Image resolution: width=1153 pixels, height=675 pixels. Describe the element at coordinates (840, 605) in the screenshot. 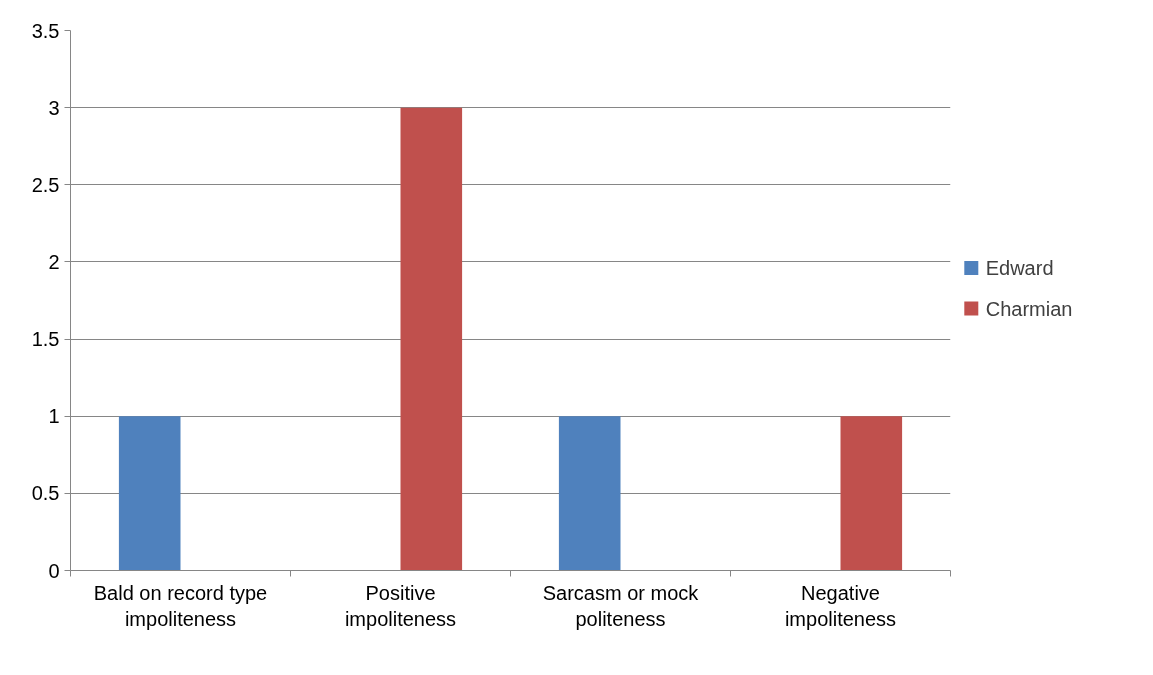

I see `x-tick-label: Negative impoliteness` at that location.